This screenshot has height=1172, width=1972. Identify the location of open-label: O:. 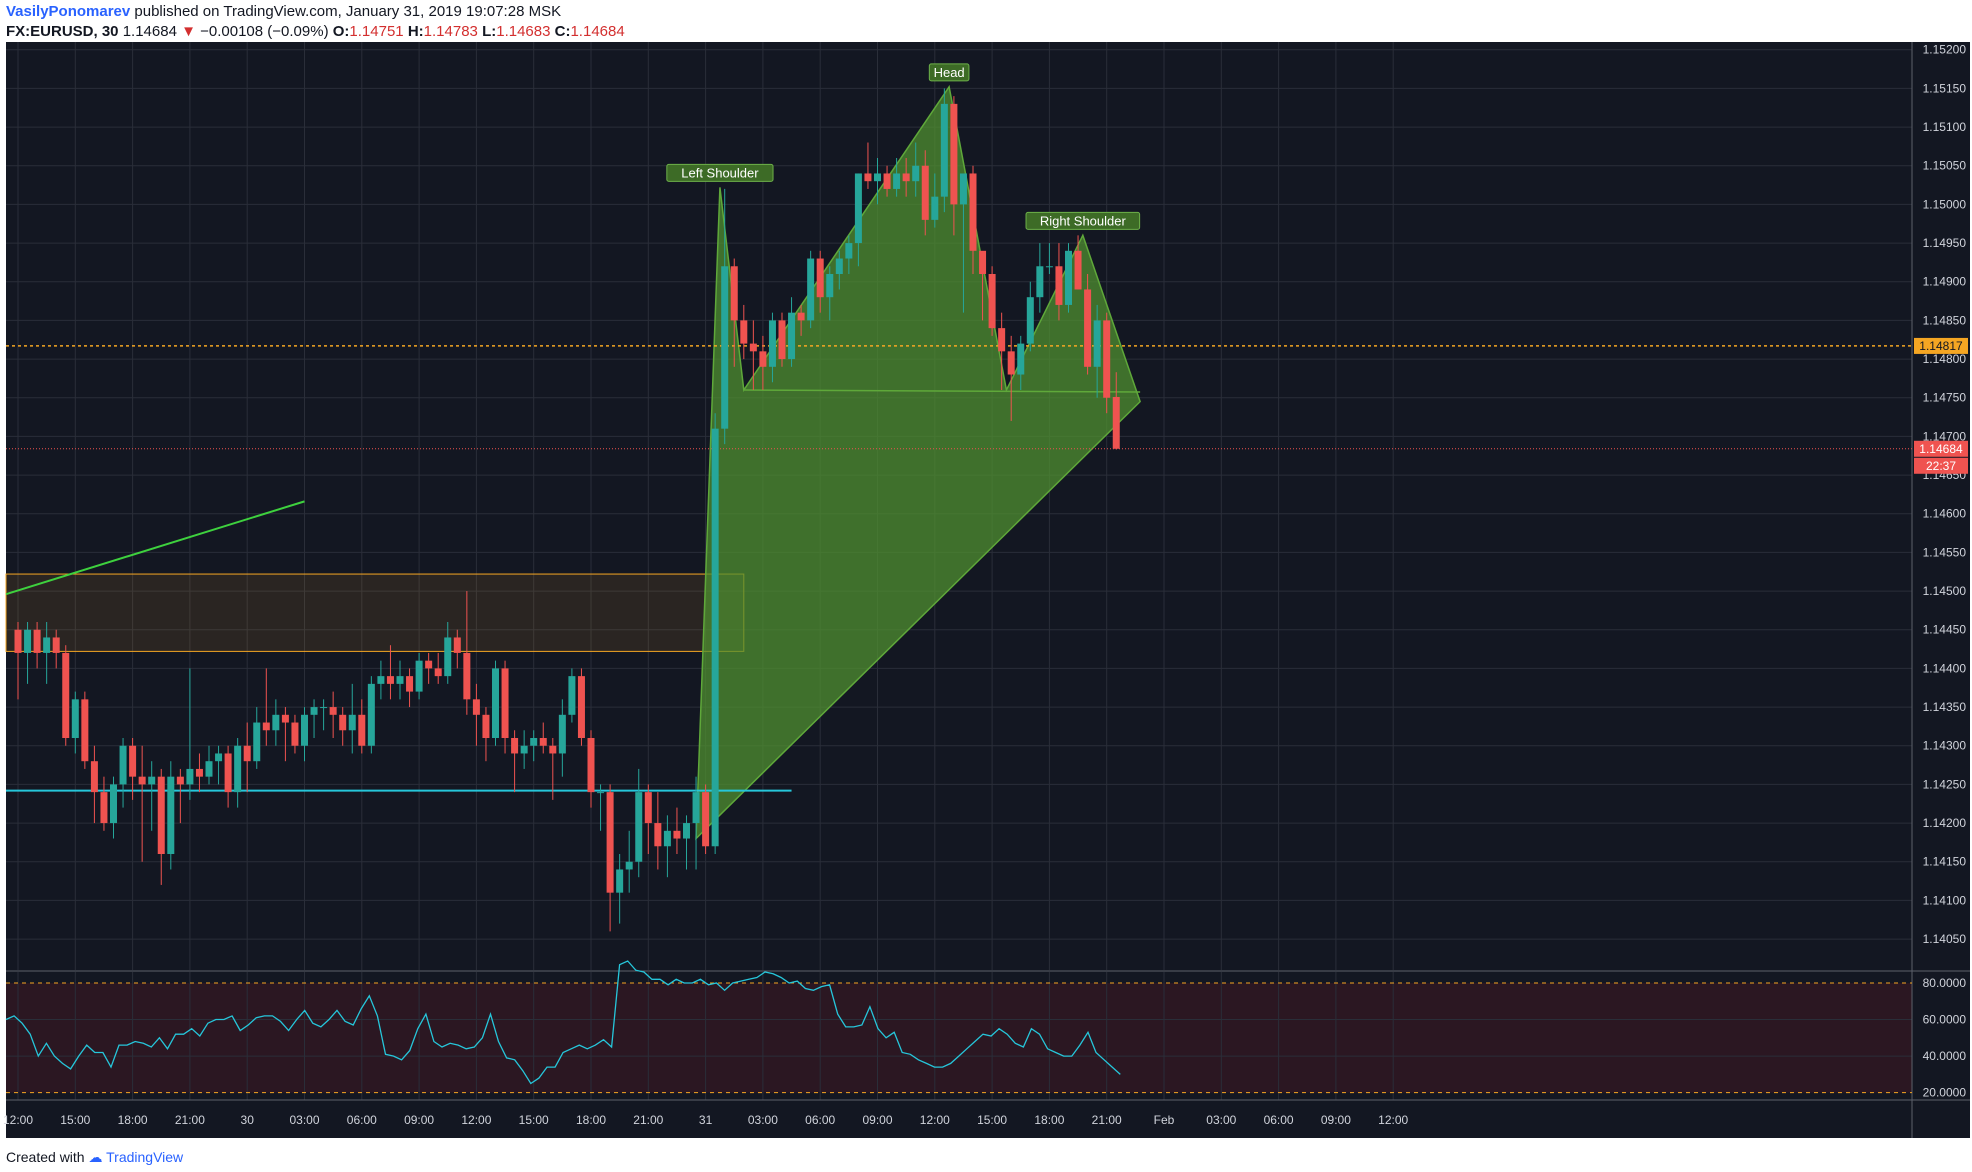
(341, 31).